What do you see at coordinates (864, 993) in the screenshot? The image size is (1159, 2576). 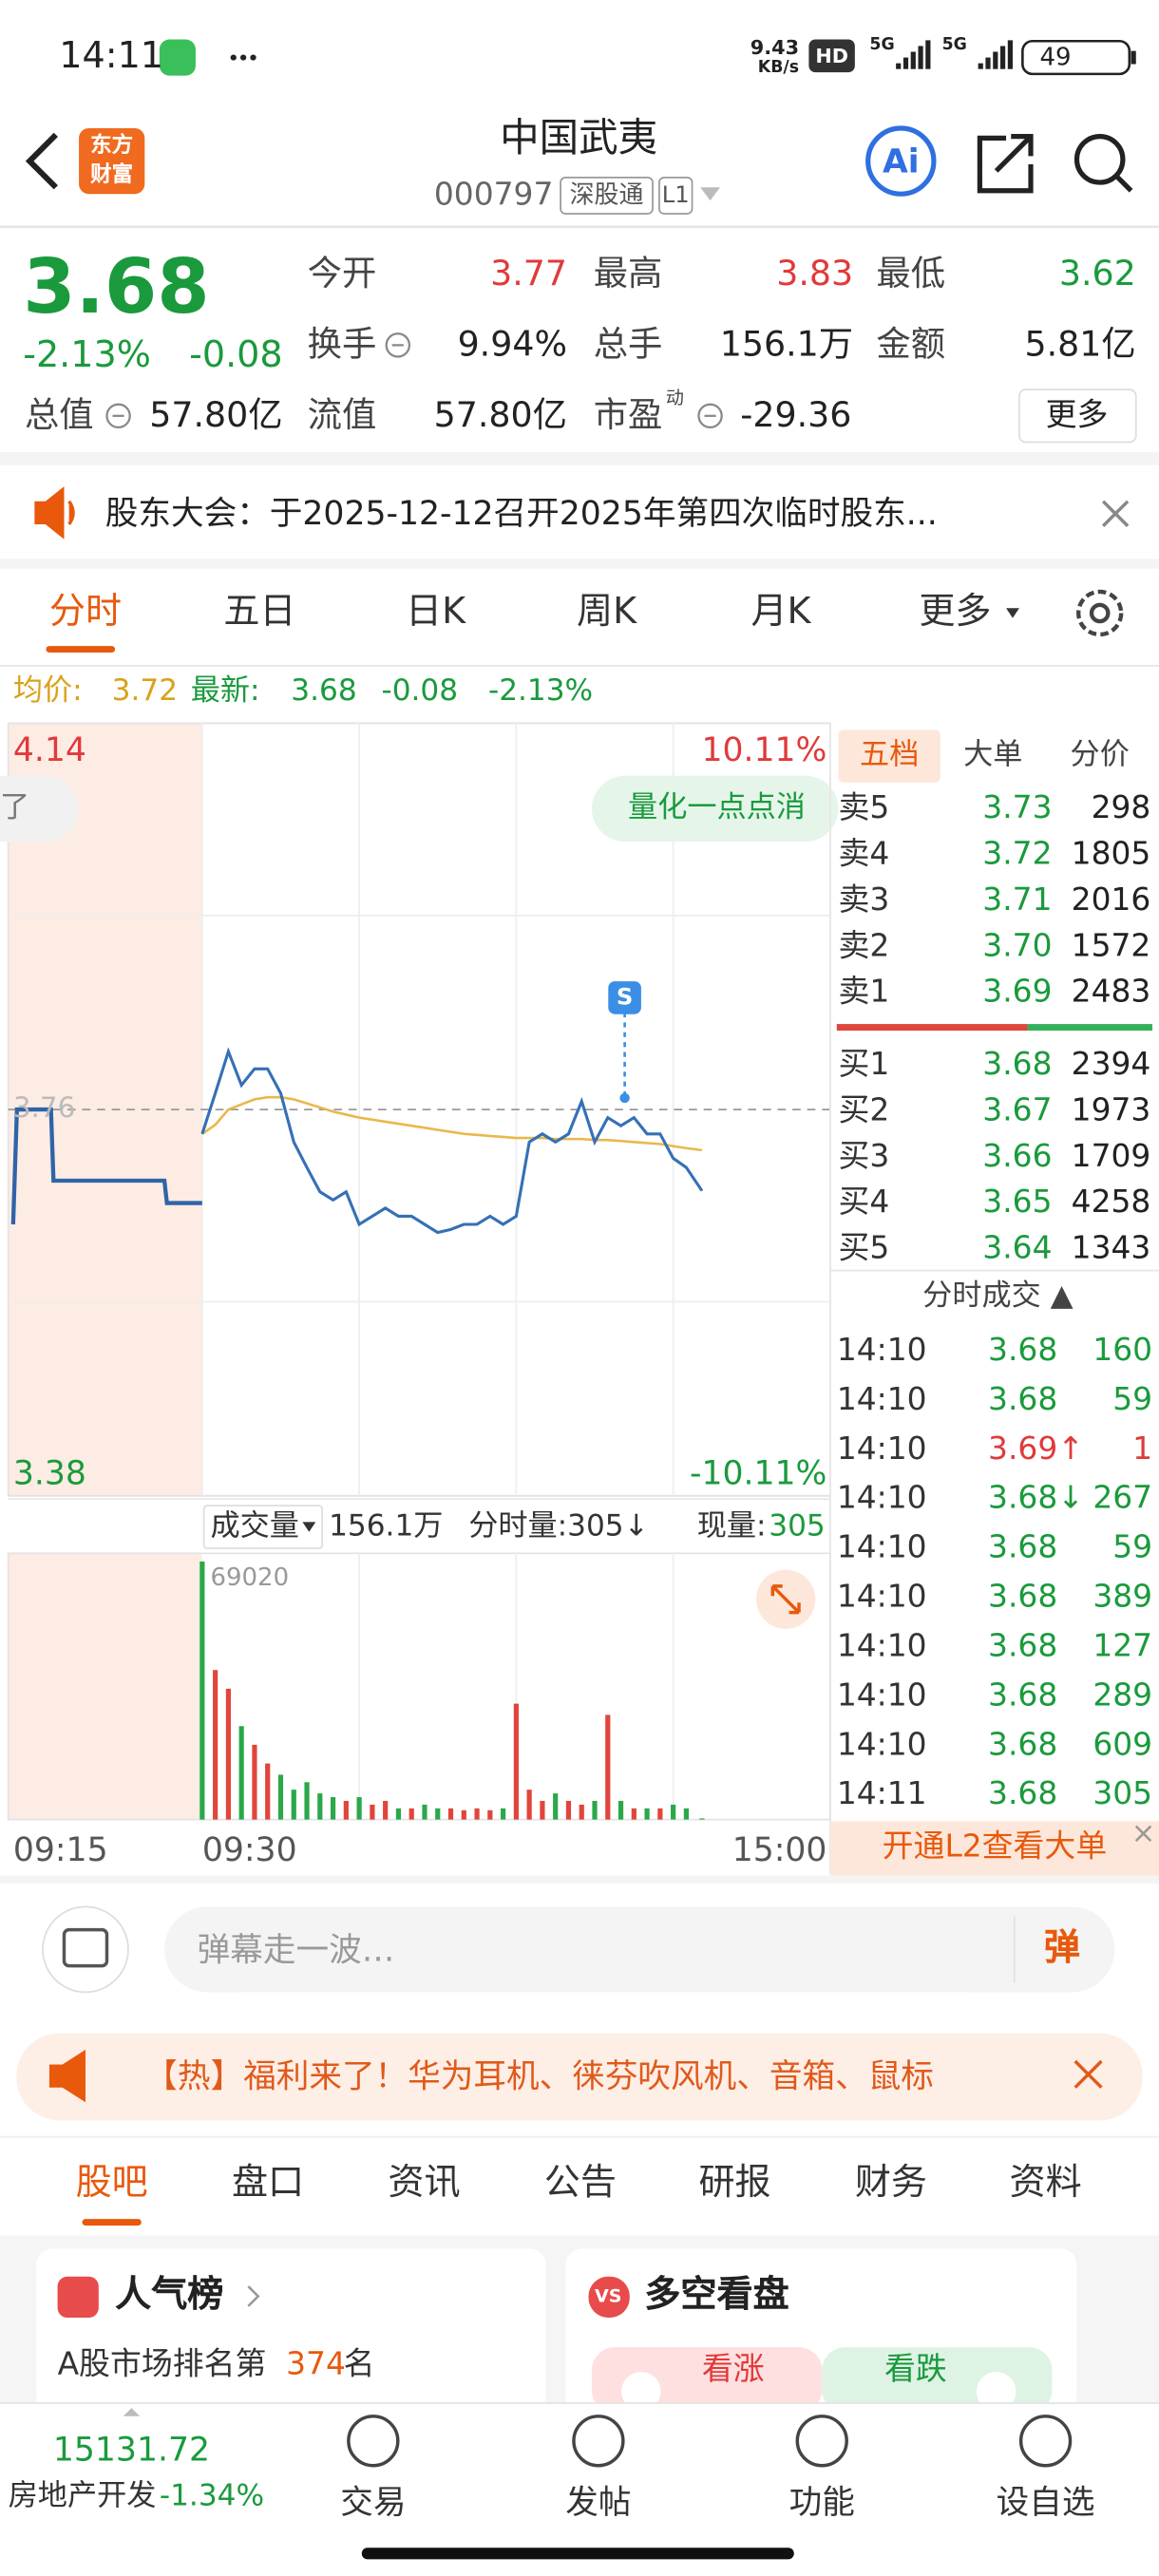 I see `book-level: 卖1` at bounding box center [864, 993].